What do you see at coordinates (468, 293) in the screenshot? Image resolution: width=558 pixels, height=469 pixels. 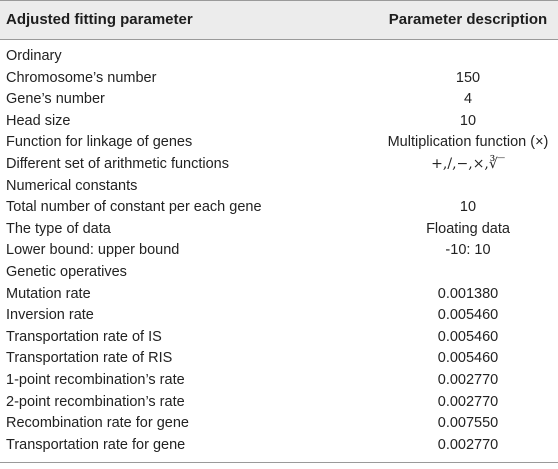 I see `row-value: 0.001380` at bounding box center [468, 293].